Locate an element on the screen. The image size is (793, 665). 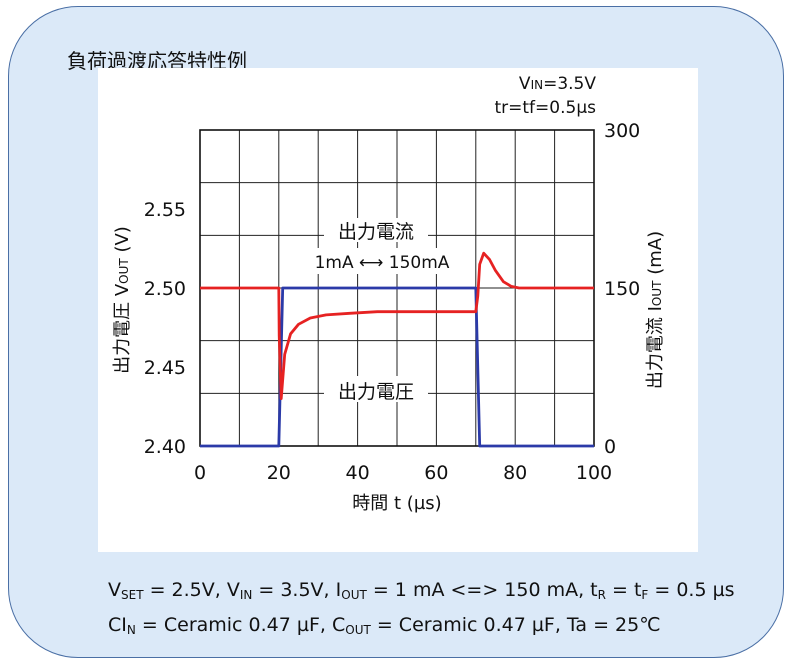
y-right-axis-label: 出力電流 IOUT (mA) is located at coordinates (655, 310).